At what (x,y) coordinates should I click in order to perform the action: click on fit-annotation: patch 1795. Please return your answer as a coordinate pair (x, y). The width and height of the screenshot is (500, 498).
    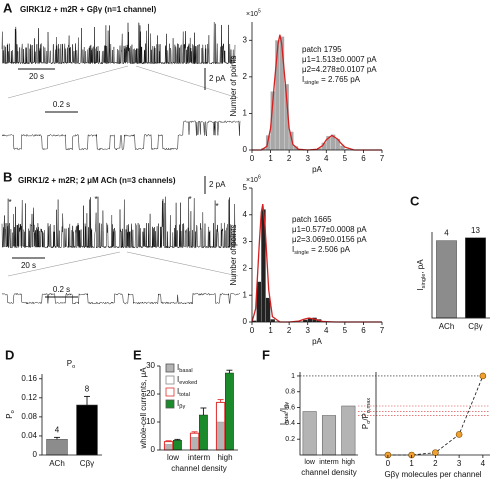
    Looking at the image, I should click on (322, 49).